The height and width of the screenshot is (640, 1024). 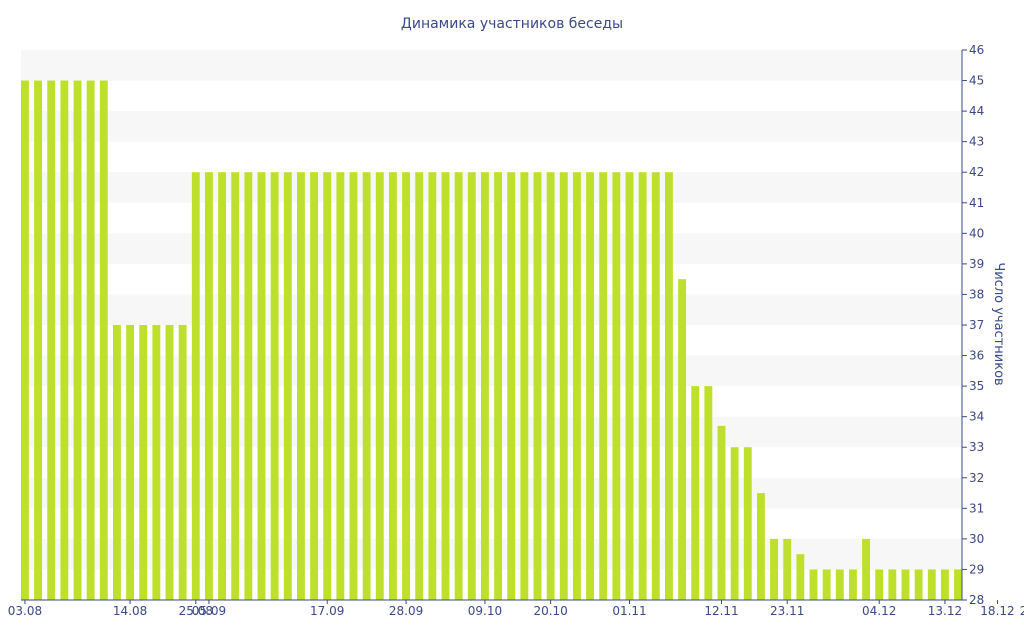 I want to click on y-tick-label: 46, so click(x=976, y=50).